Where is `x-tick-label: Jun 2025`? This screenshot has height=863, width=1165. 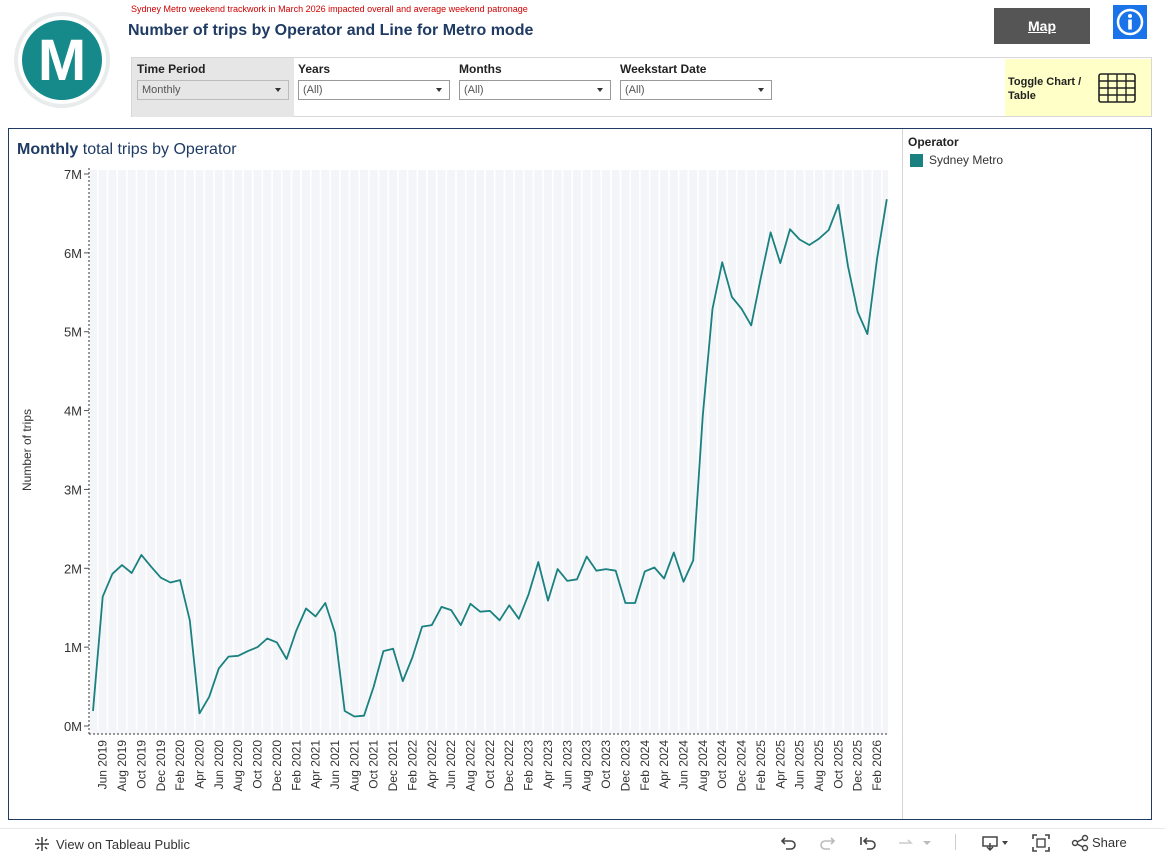
x-tick-label: Jun 2025 is located at coordinates (800, 765).